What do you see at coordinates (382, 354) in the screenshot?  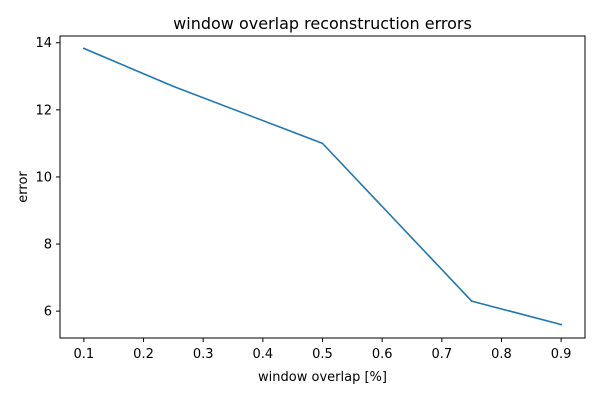 I see `x-tick-label: 0.6` at bounding box center [382, 354].